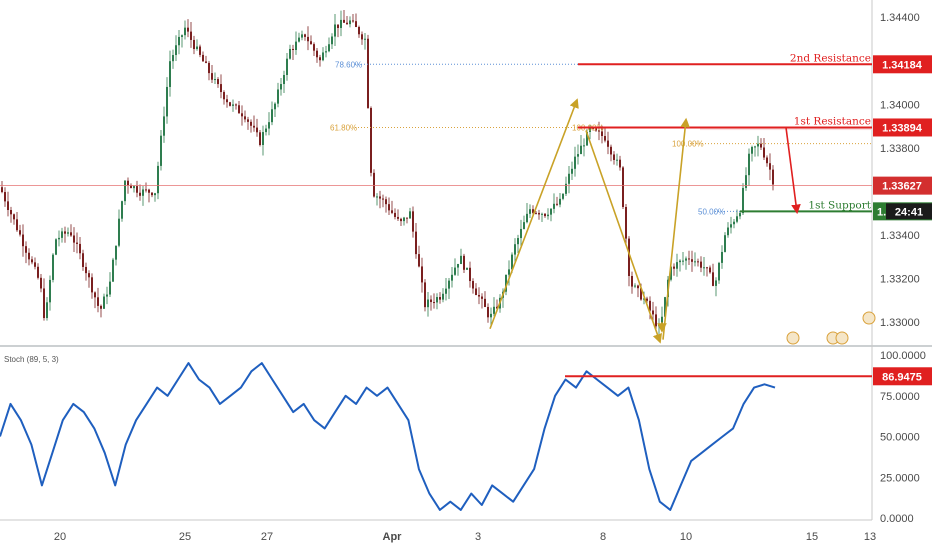 The image size is (932, 550). What do you see at coordinates (839, 205) in the screenshot?
I see `level-label: 1st Support` at bounding box center [839, 205].